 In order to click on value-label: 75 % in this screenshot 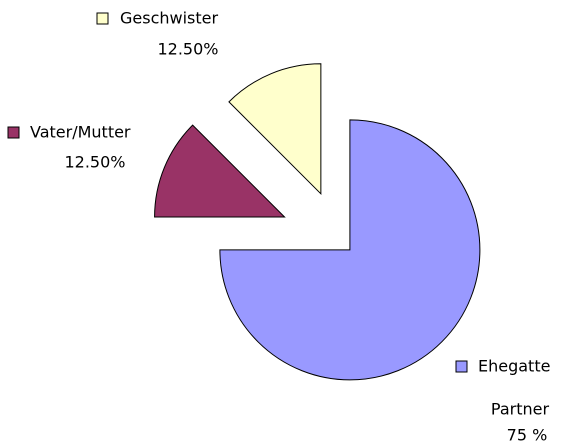, I will do `click(527, 435)`.